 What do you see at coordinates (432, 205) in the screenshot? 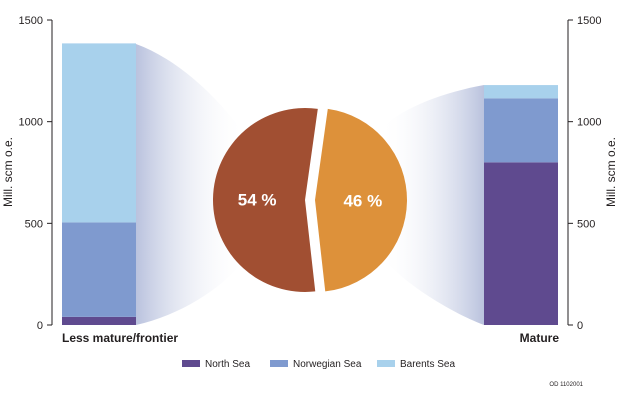
I see `funnel-right` at bounding box center [432, 205].